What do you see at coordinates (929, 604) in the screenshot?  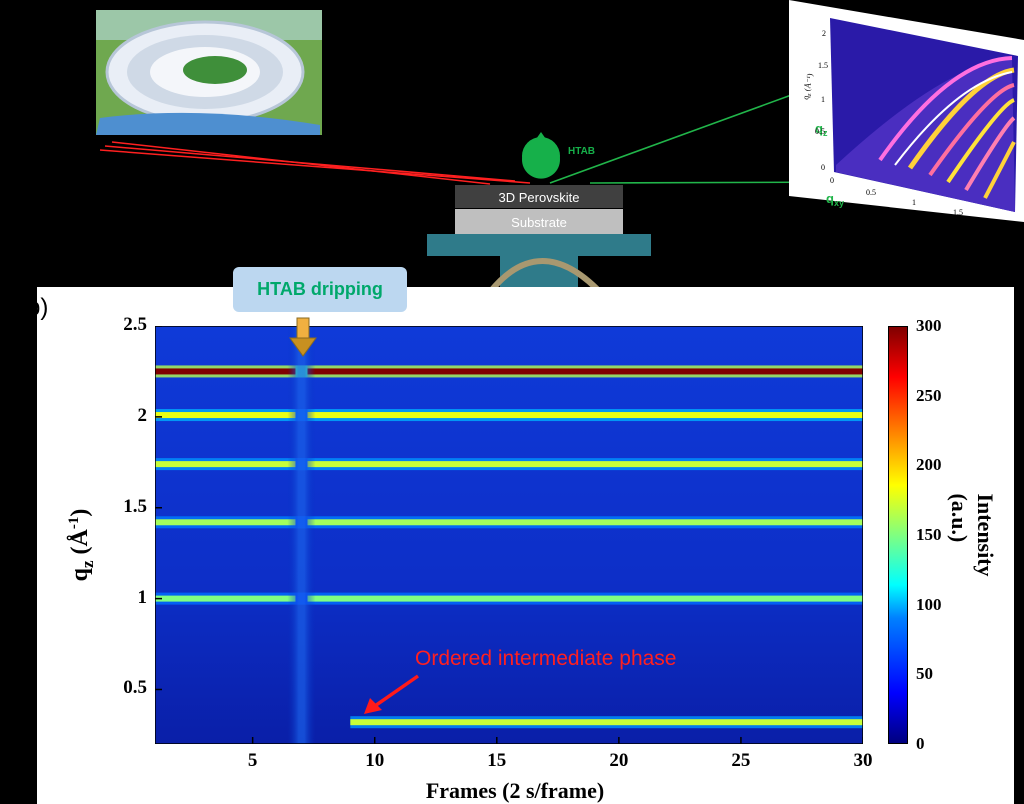 I see `colorbar-tick-label: 100` at bounding box center [929, 604].